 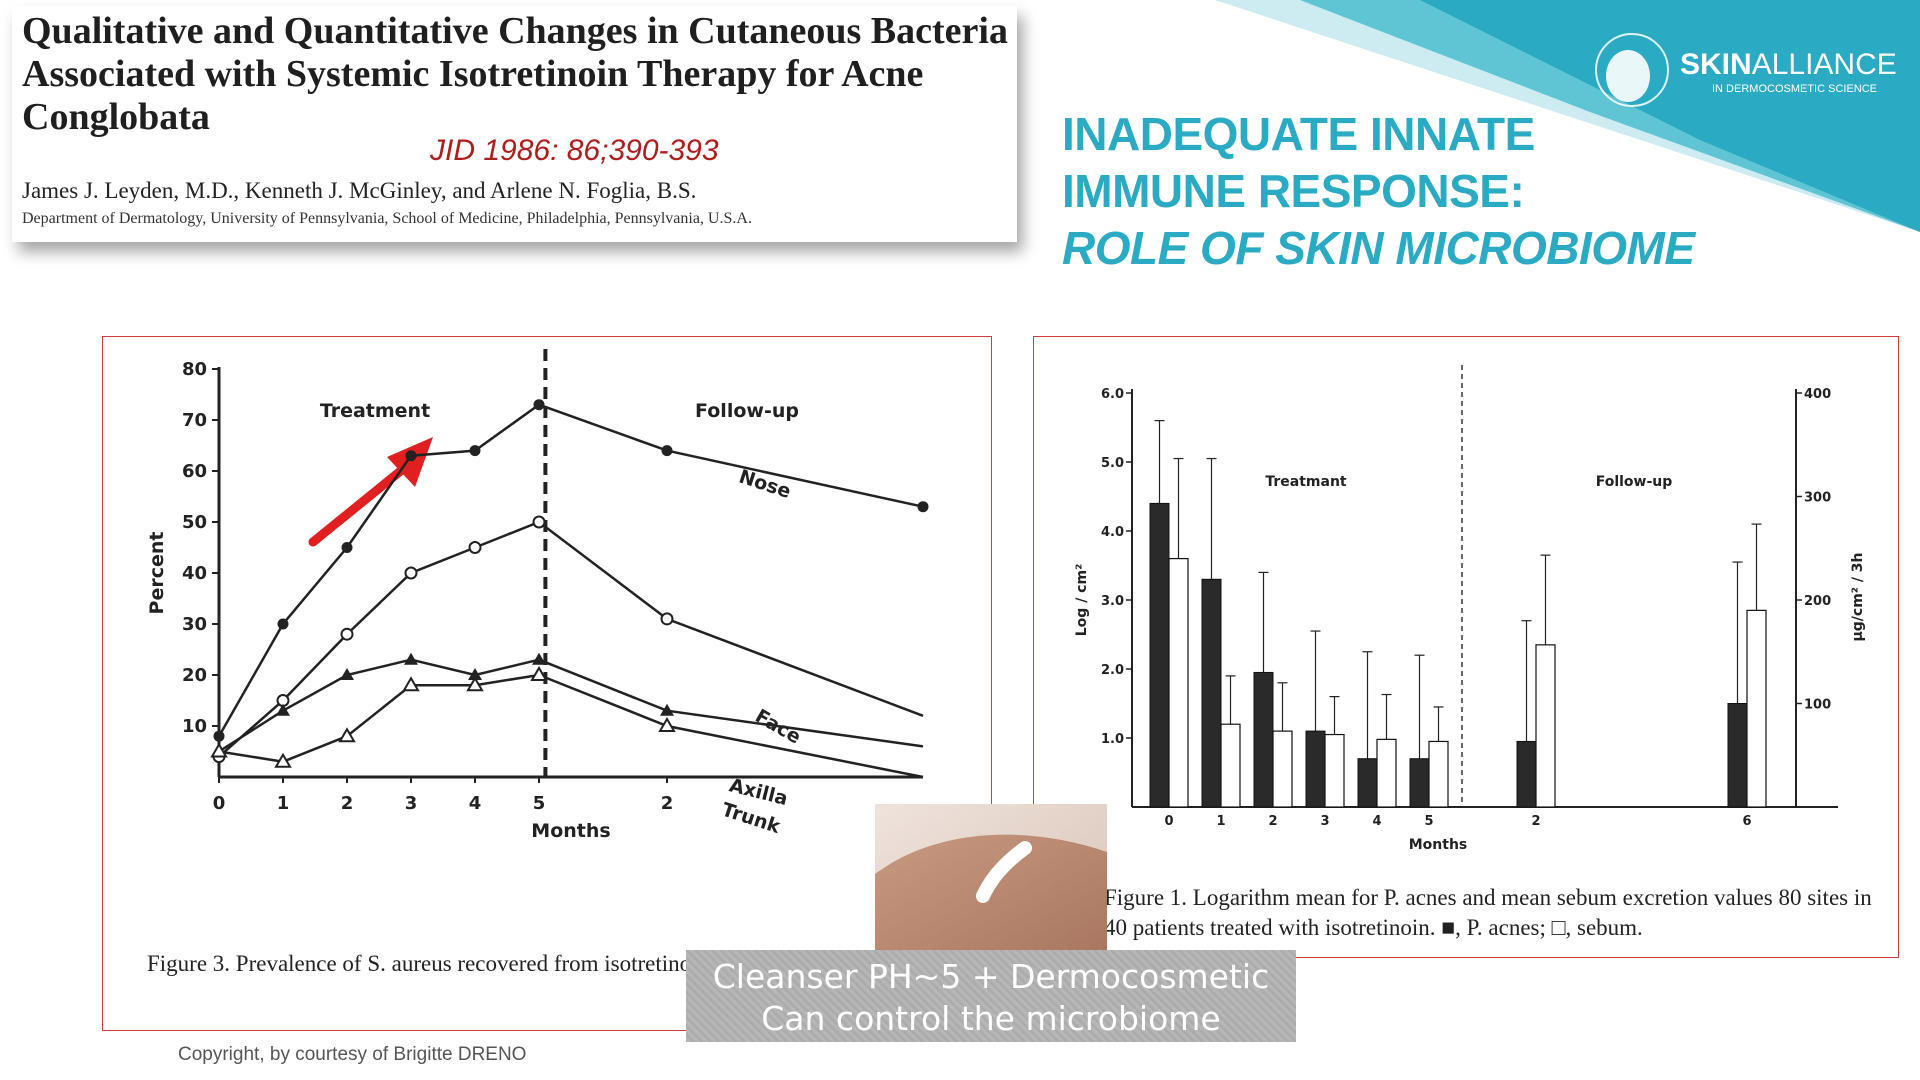 What do you see at coordinates (194, 726) in the screenshot?
I see `y-tick-label: 10` at bounding box center [194, 726].